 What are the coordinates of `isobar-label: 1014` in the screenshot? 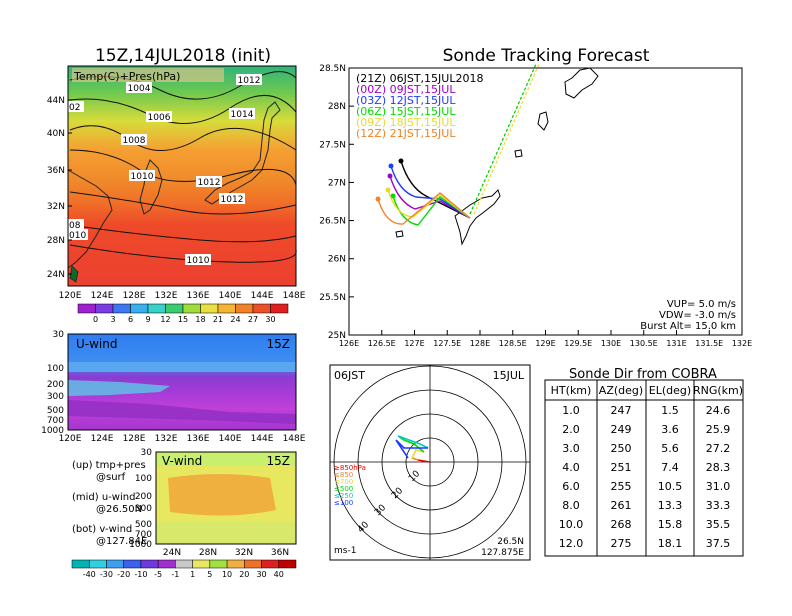 It's located at (242, 115).